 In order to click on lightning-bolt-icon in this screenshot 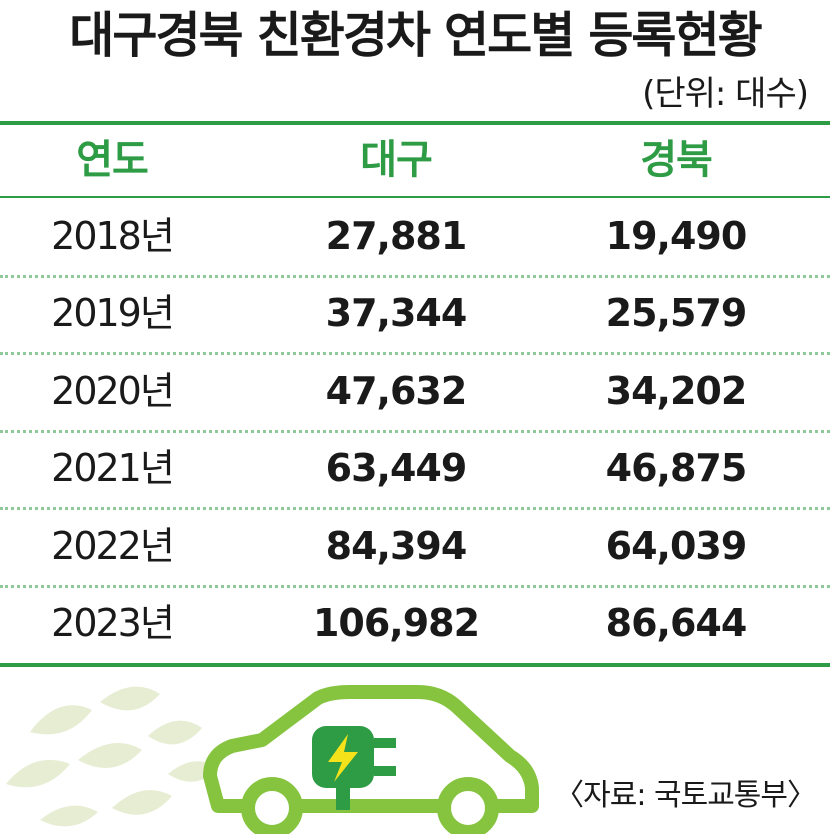, I will do `click(343, 758)`.